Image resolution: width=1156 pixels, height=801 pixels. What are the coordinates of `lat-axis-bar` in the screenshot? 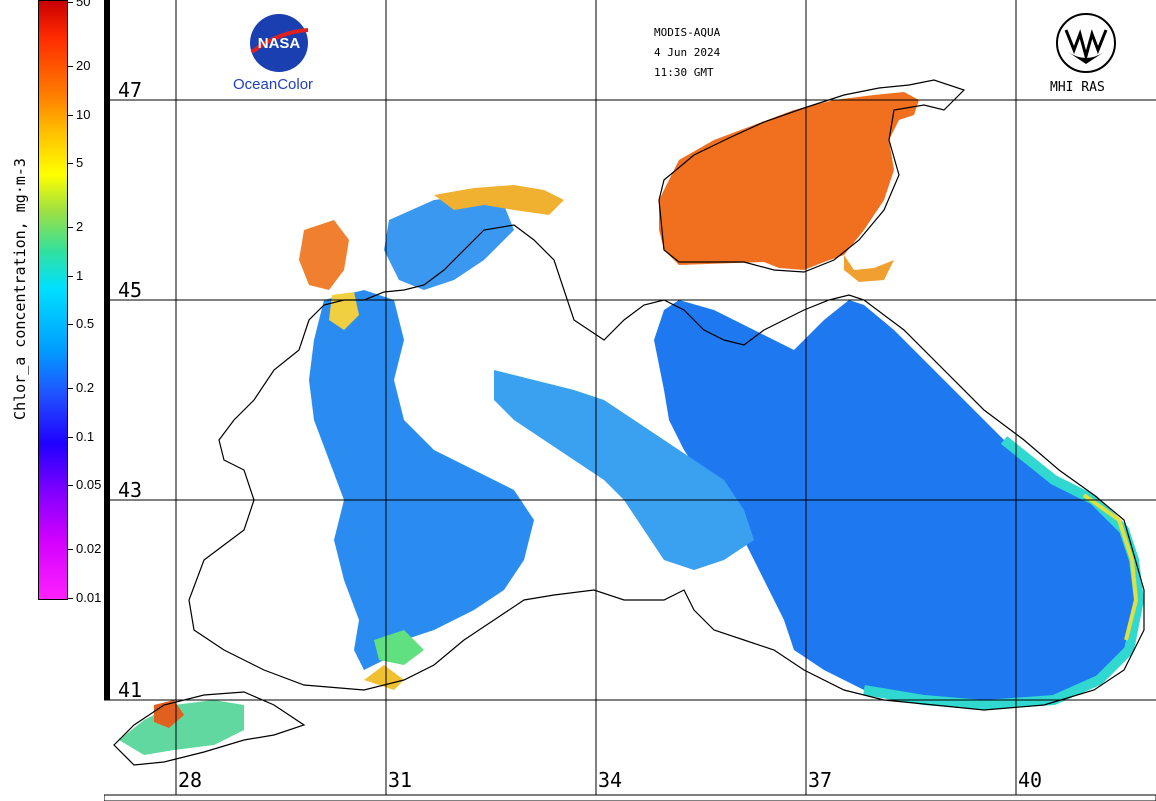 It's located at (107, 350).